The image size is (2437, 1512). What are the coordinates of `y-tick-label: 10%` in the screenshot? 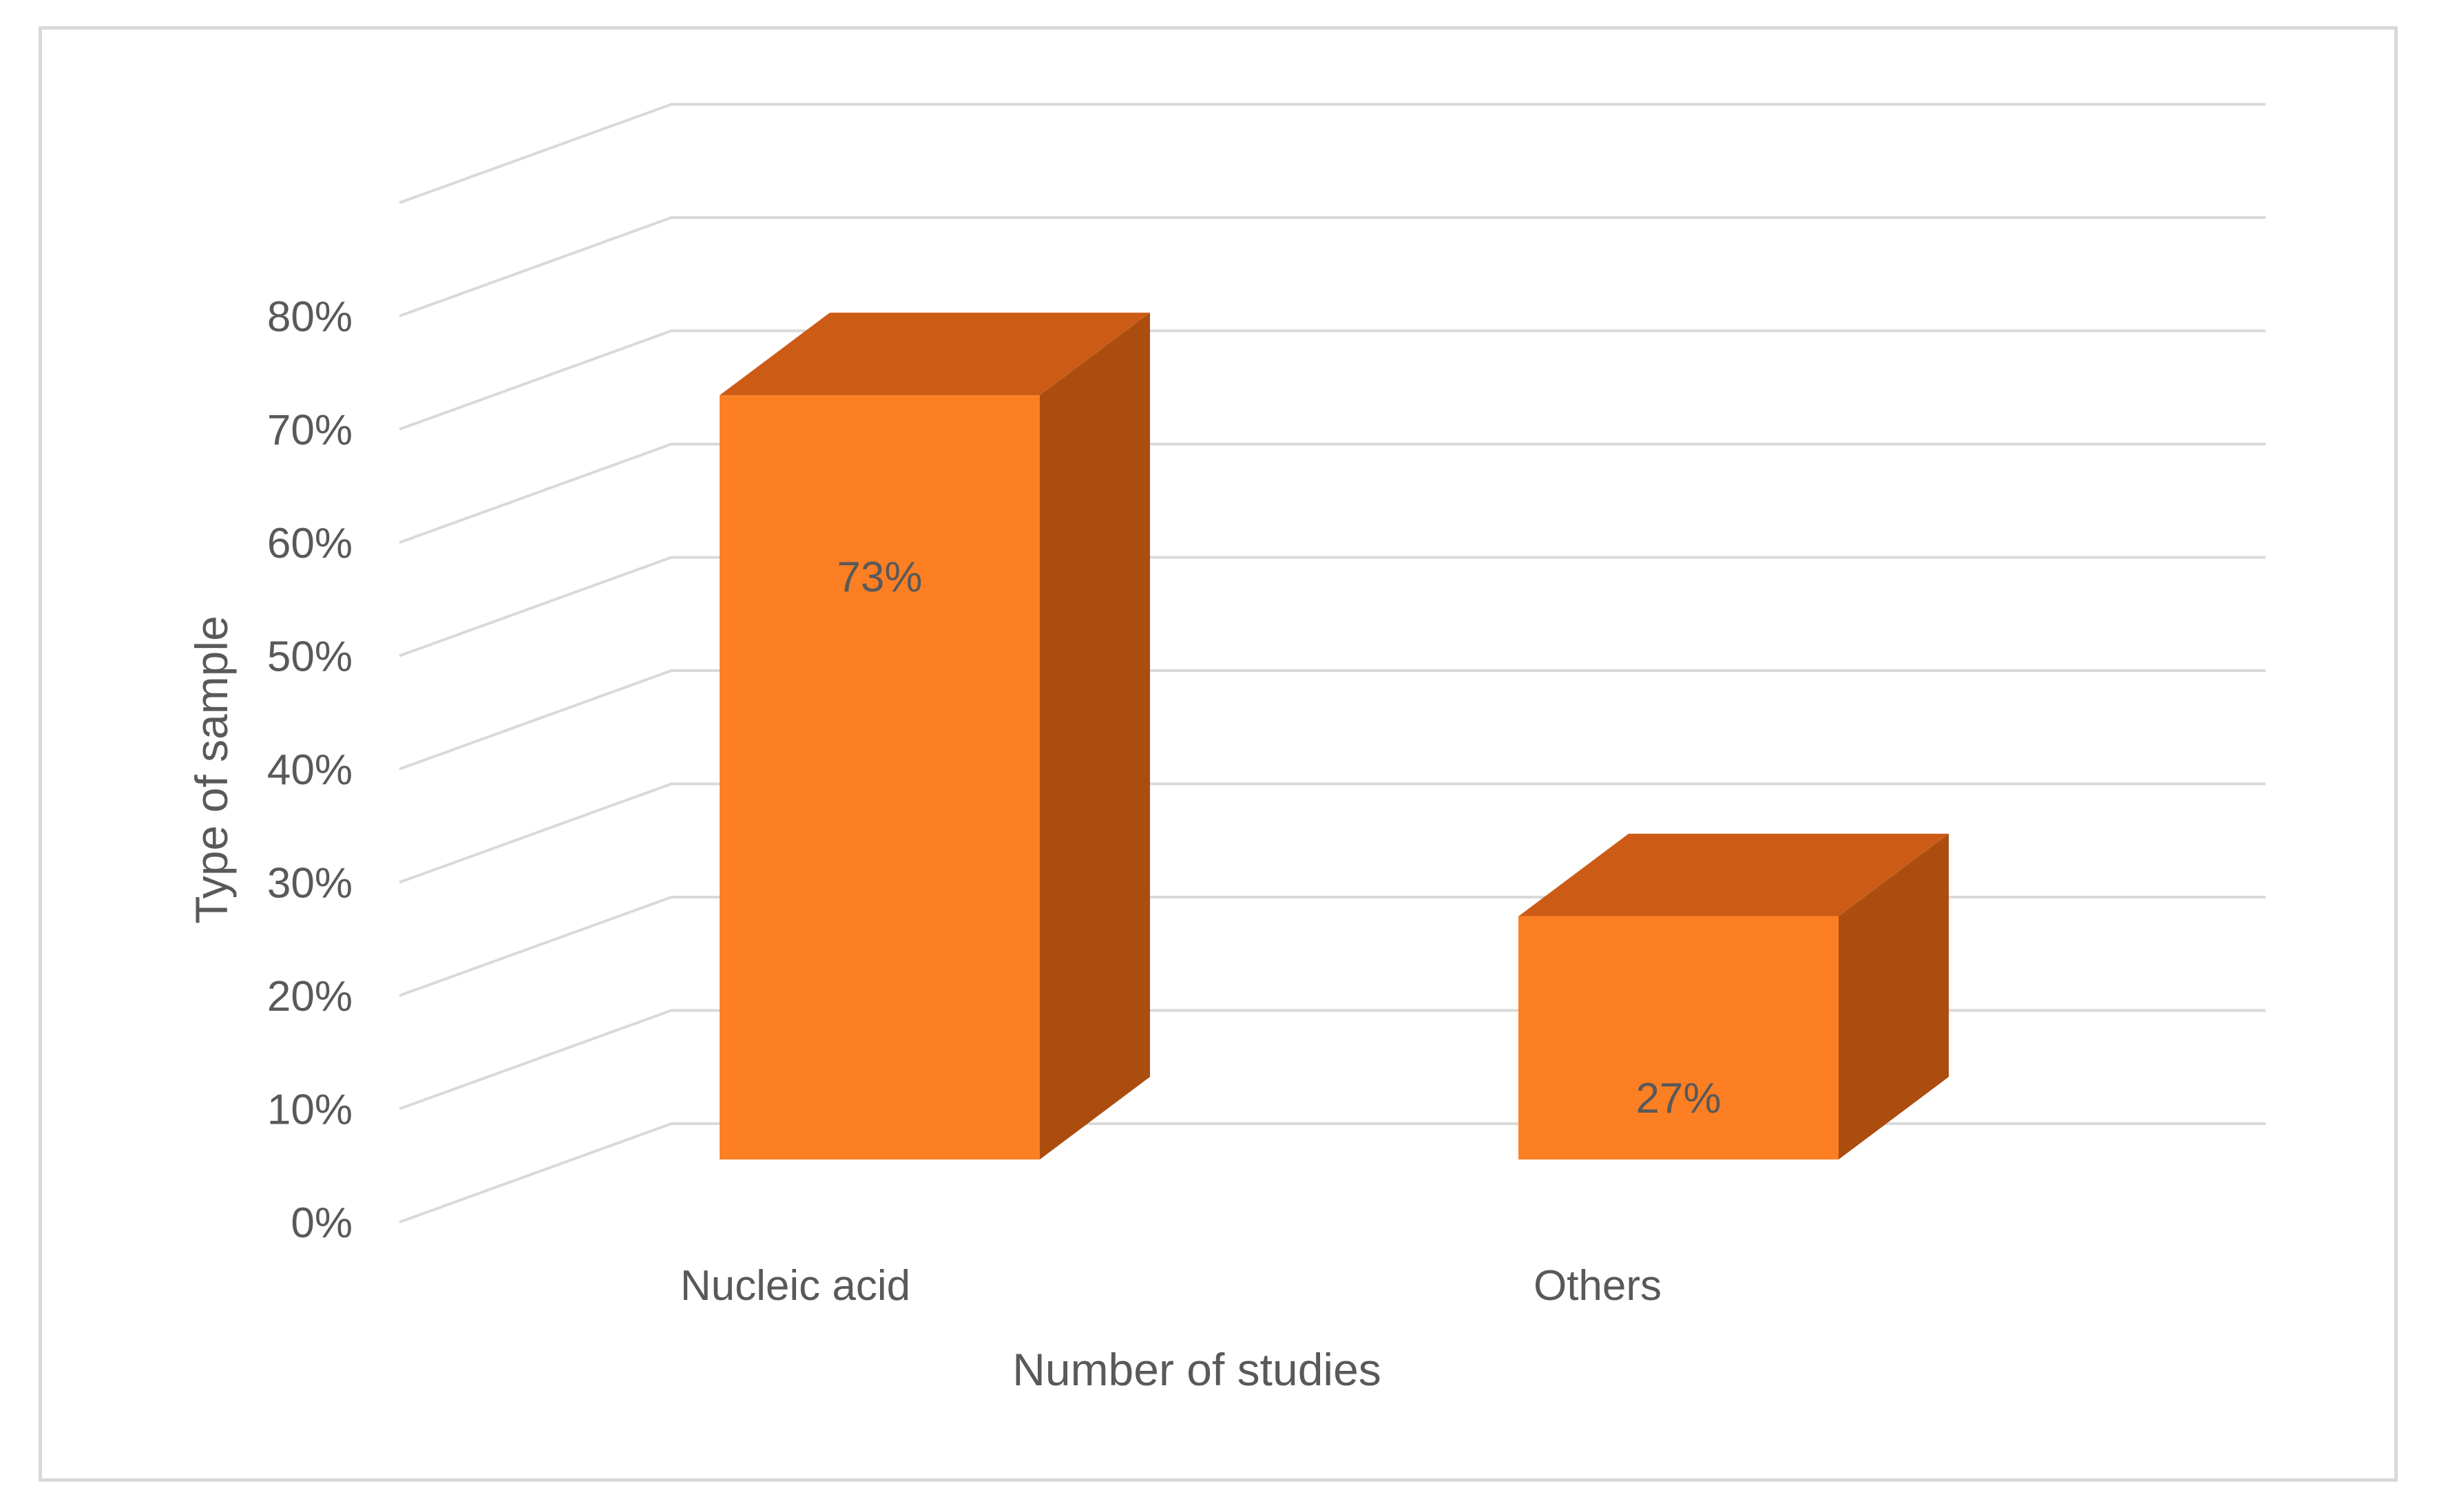 It's located at (310, 1110).